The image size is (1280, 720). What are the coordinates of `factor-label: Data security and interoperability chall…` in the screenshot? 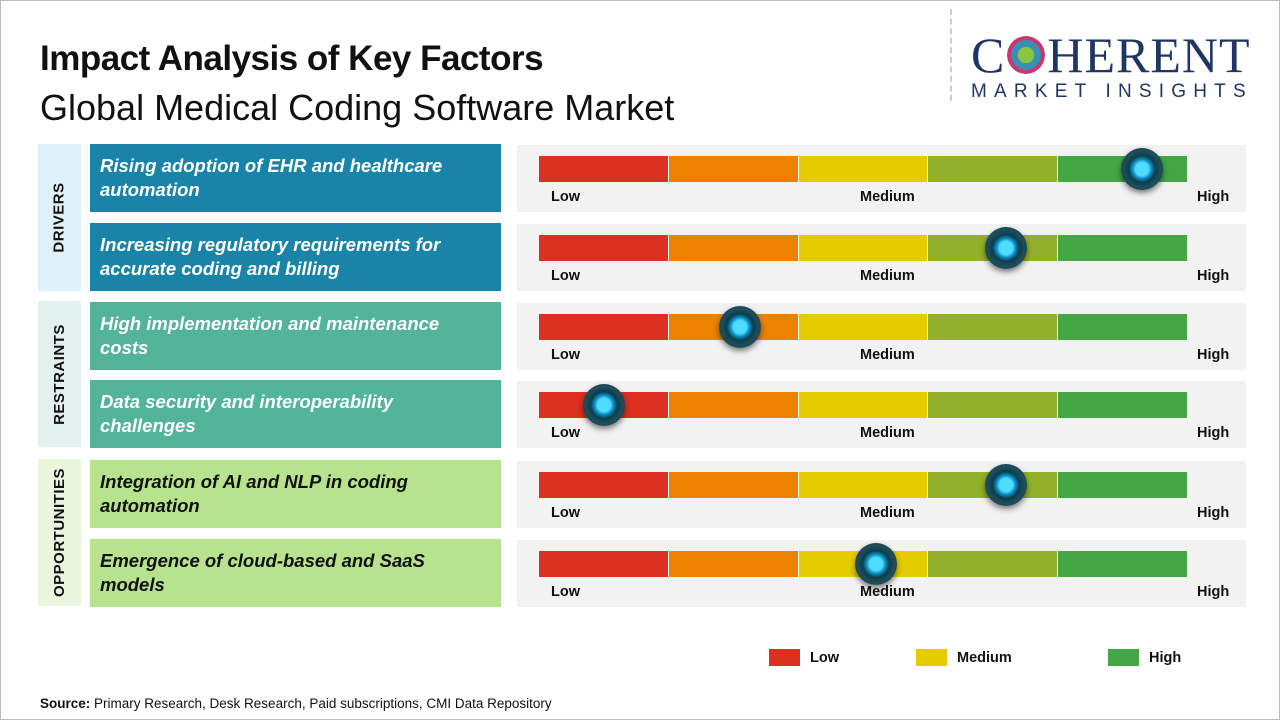 It's located at (295, 414).